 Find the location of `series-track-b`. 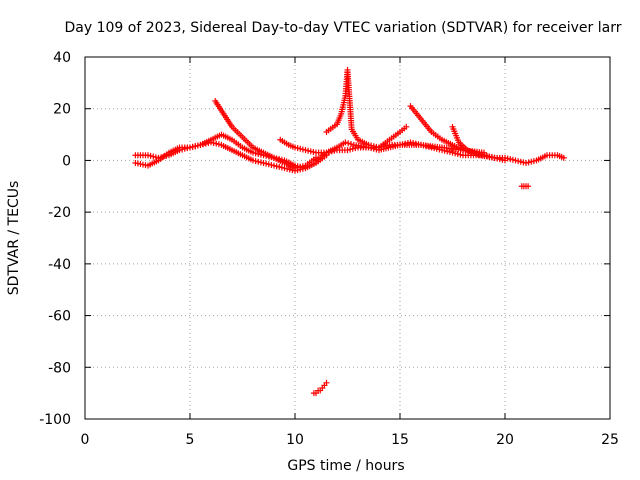

series-track-b is located at coordinates (220, 156).